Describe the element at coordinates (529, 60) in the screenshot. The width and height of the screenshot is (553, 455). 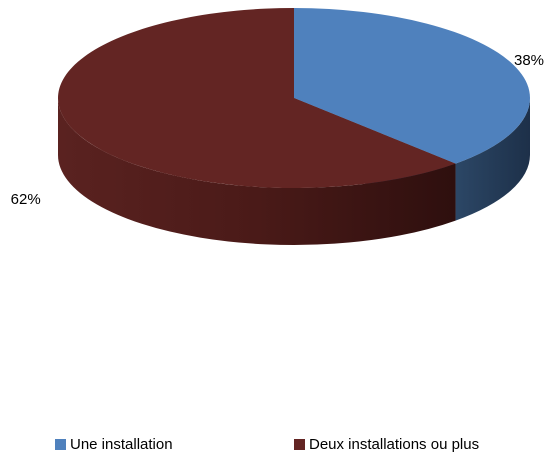
I see `pie-label-0: 38%` at that location.